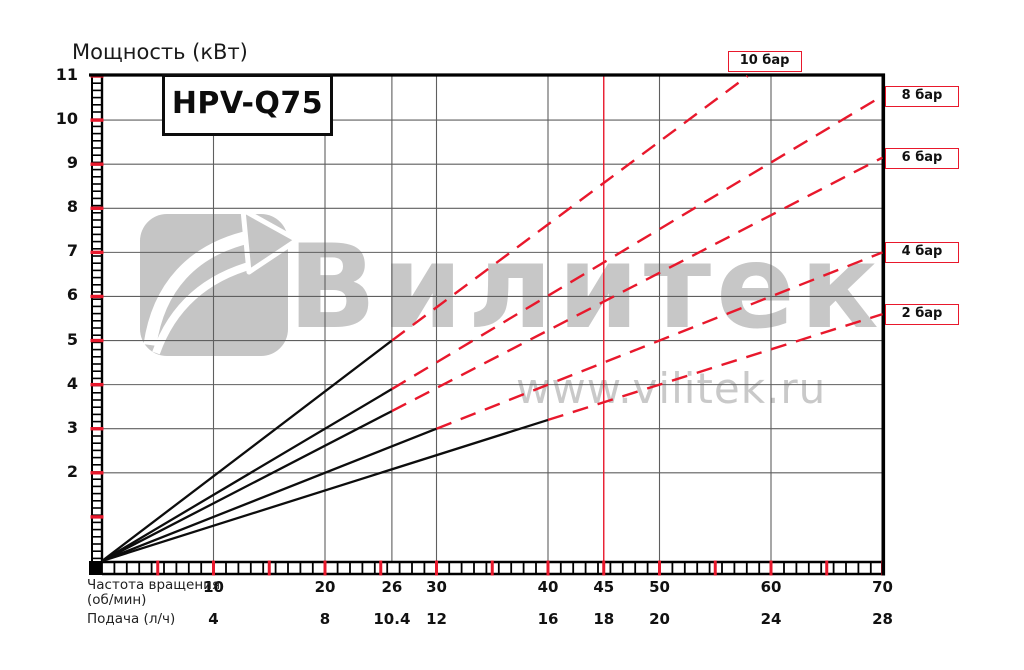 The image size is (1024, 670). I want to click on curve-dashed-2bar, so click(715, 367).